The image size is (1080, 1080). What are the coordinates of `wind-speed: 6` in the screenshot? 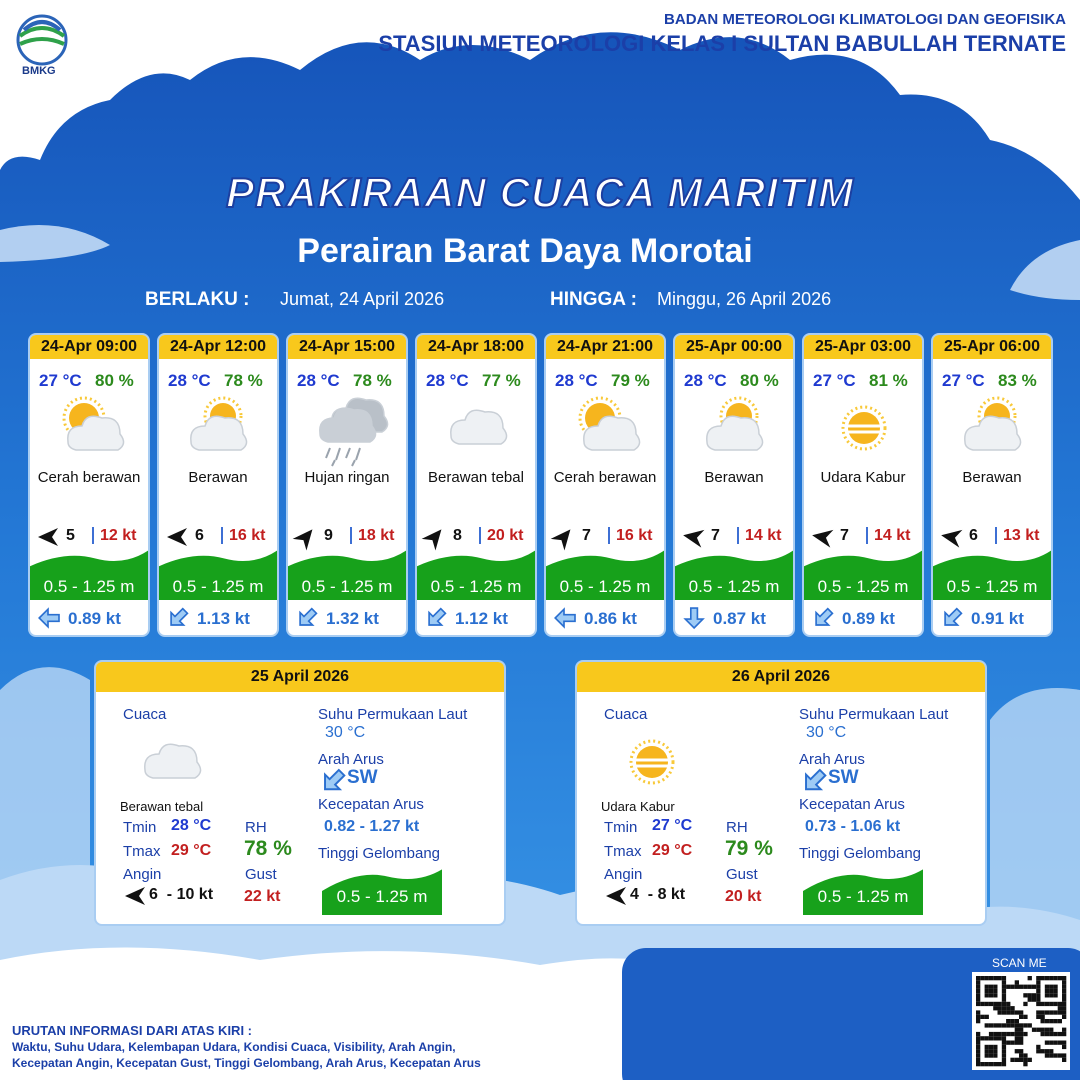 It's located at (973, 535).